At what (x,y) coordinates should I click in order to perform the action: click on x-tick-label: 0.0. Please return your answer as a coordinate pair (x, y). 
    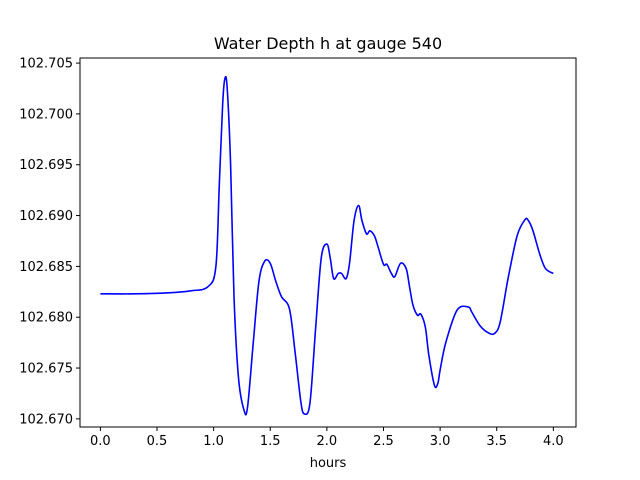
    Looking at the image, I should click on (100, 441).